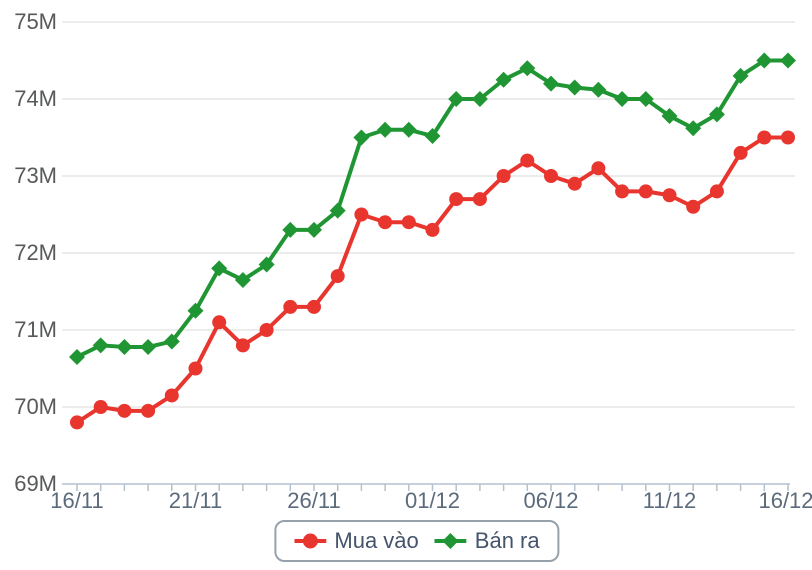  I want to click on x-axis-label: 16/12, so click(785, 500).